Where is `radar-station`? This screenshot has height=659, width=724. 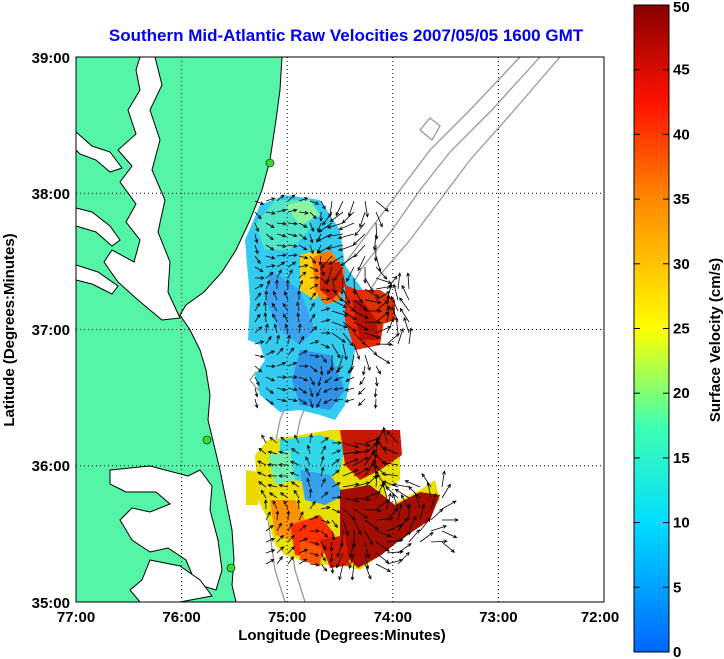 radar-station is located at coordinates (207, 440).